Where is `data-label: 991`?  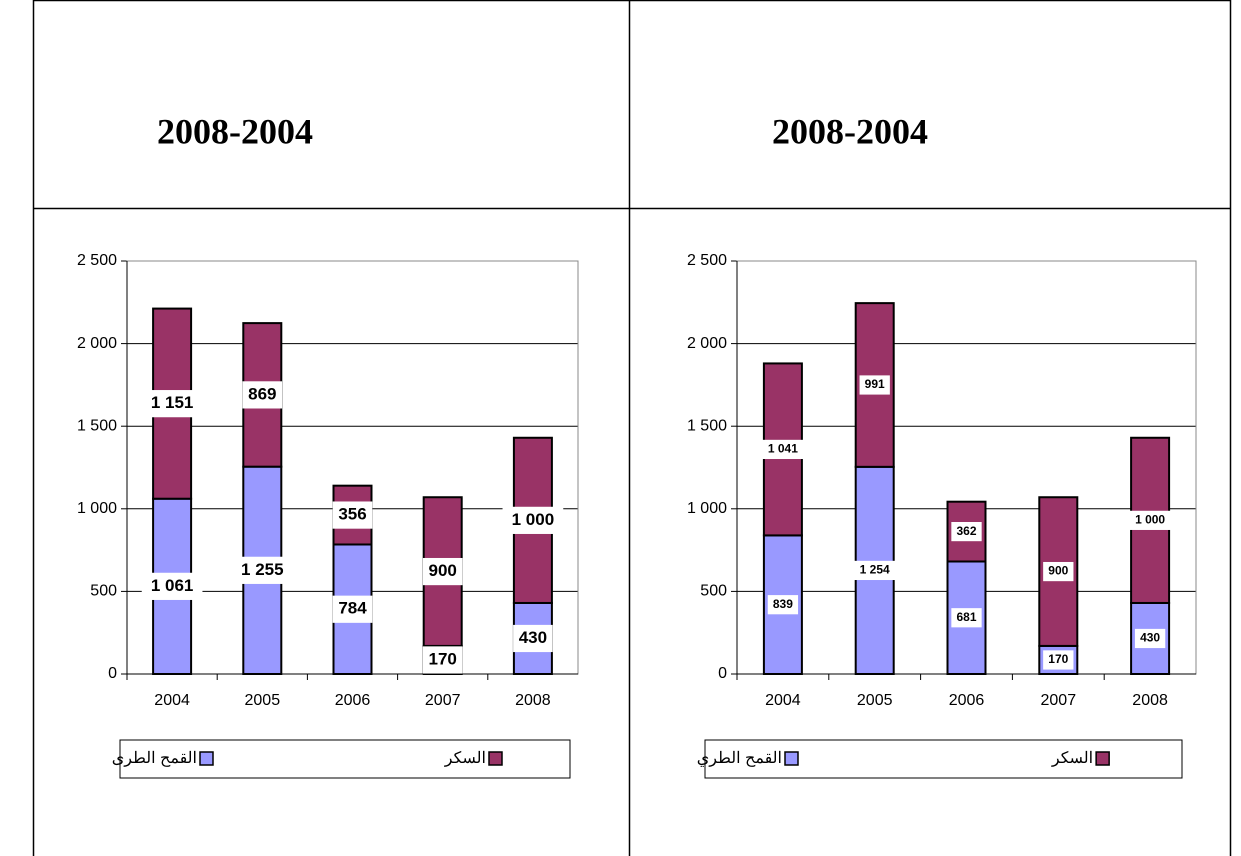 data-label: 991 is located at coordinates (875, 384).